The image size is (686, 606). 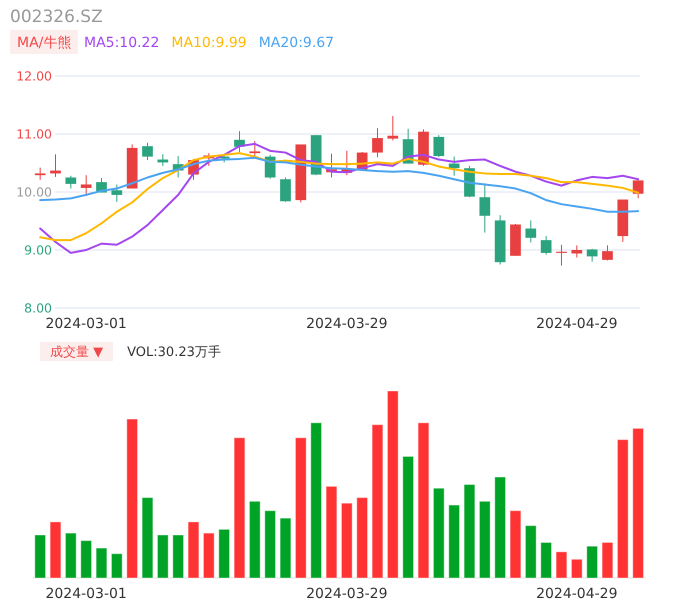 What do you see at coordinates (38, 250) in the screenshot?
I see `y-tick-label: 9.00` at bounding box center [38, 250].